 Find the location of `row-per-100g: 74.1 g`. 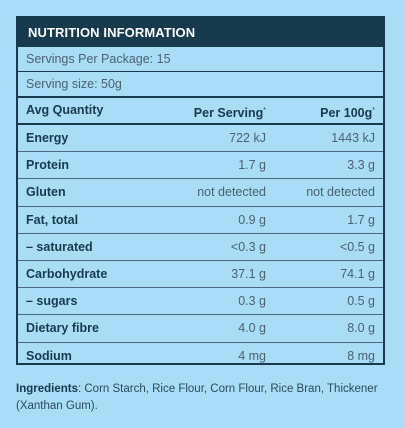

row-per-100g: 74.1 g is located at coordinates (357, 273).